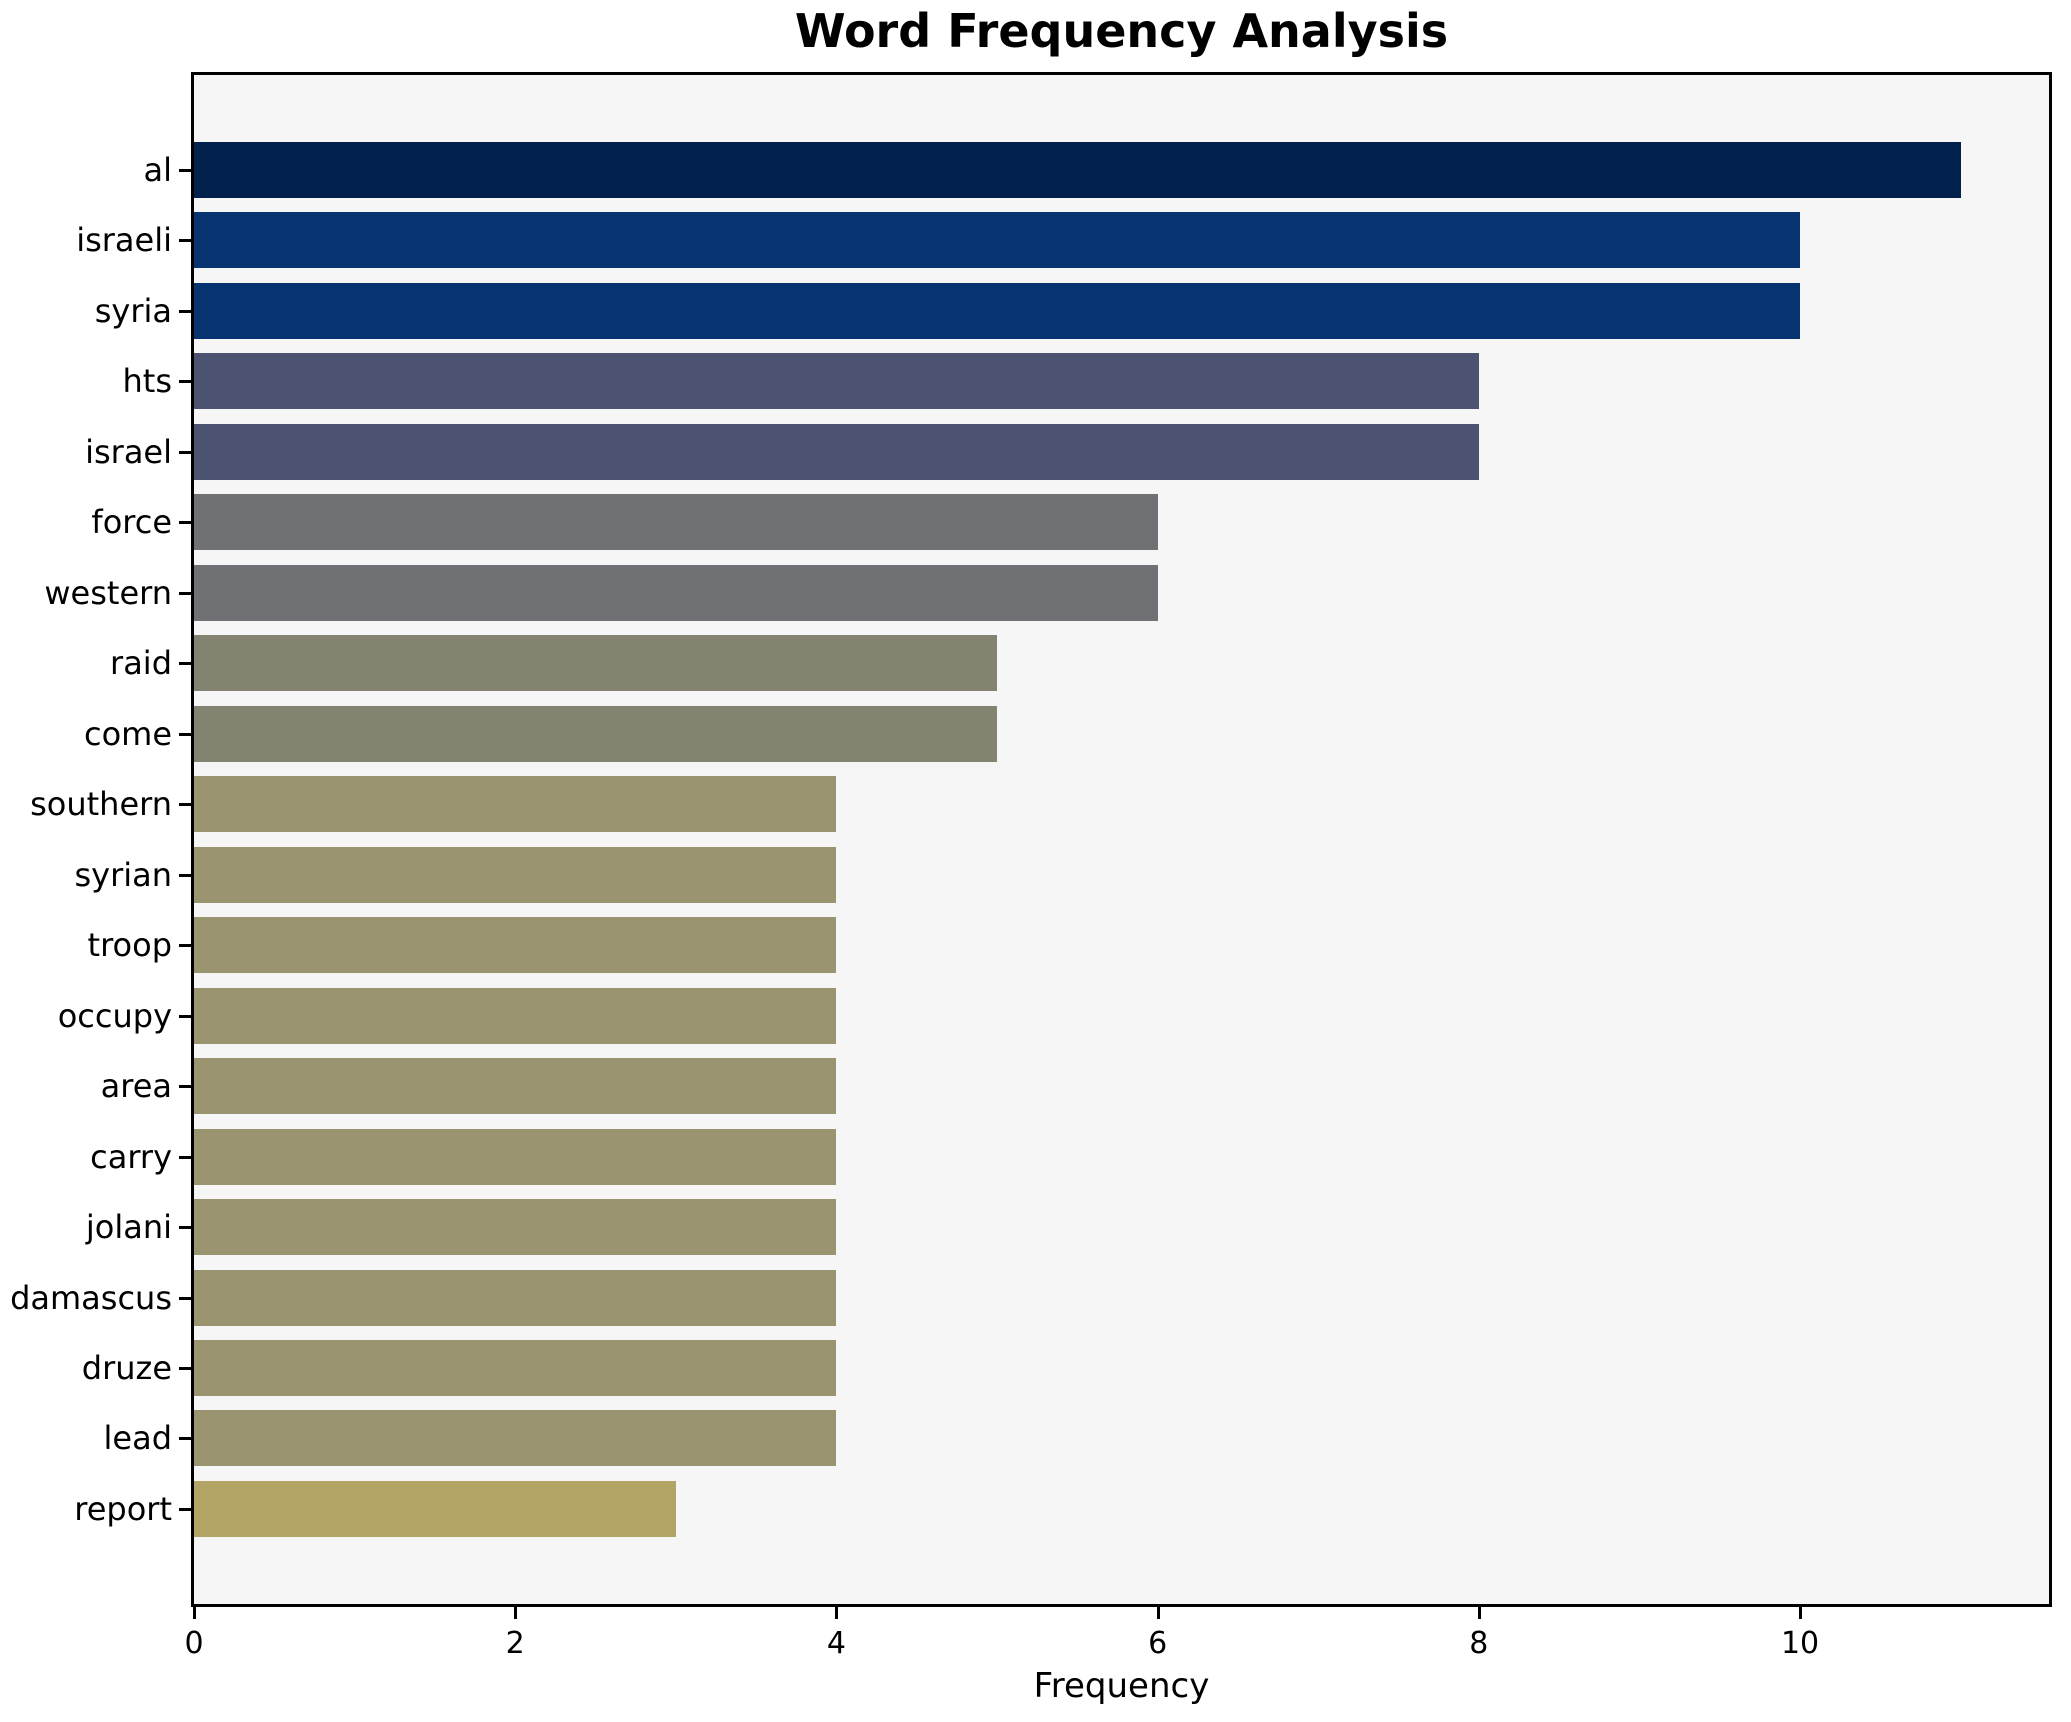 This screenshot has height=1722, width=2071. I want to click on bar-syrian, so click(515, 874).